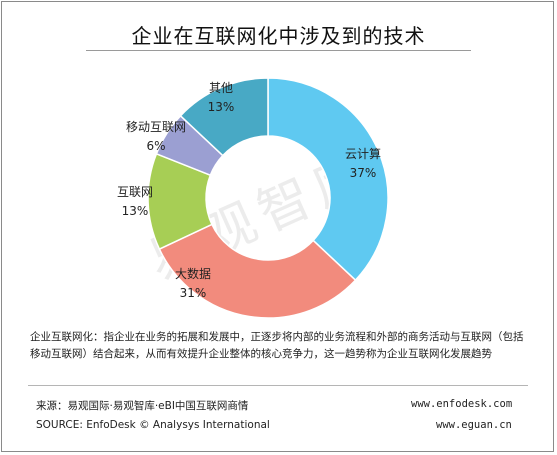 This screenshot has height=455, width=557. I want to click on slice-value-3: 6%, so click(155, 146).